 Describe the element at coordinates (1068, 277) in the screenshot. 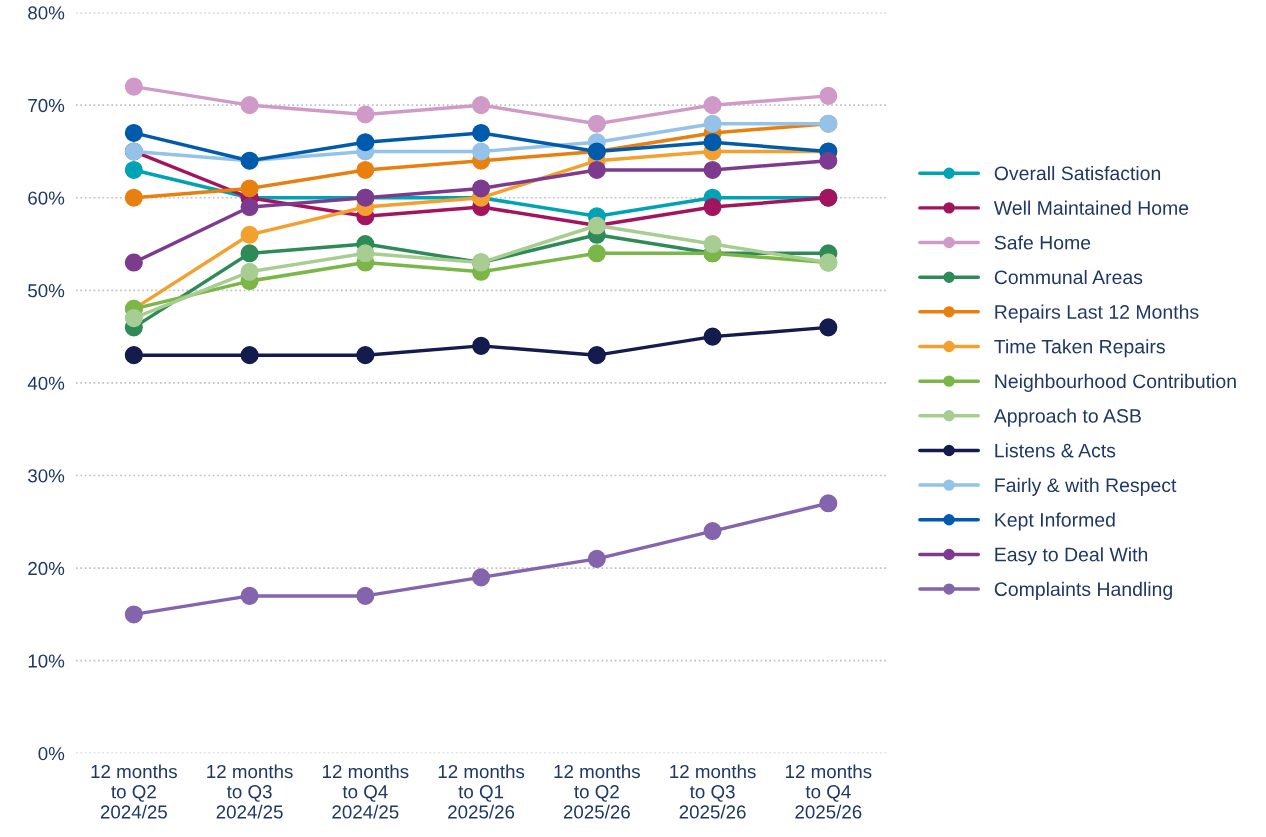

I see `legend-label: Communal Areas` at that location.